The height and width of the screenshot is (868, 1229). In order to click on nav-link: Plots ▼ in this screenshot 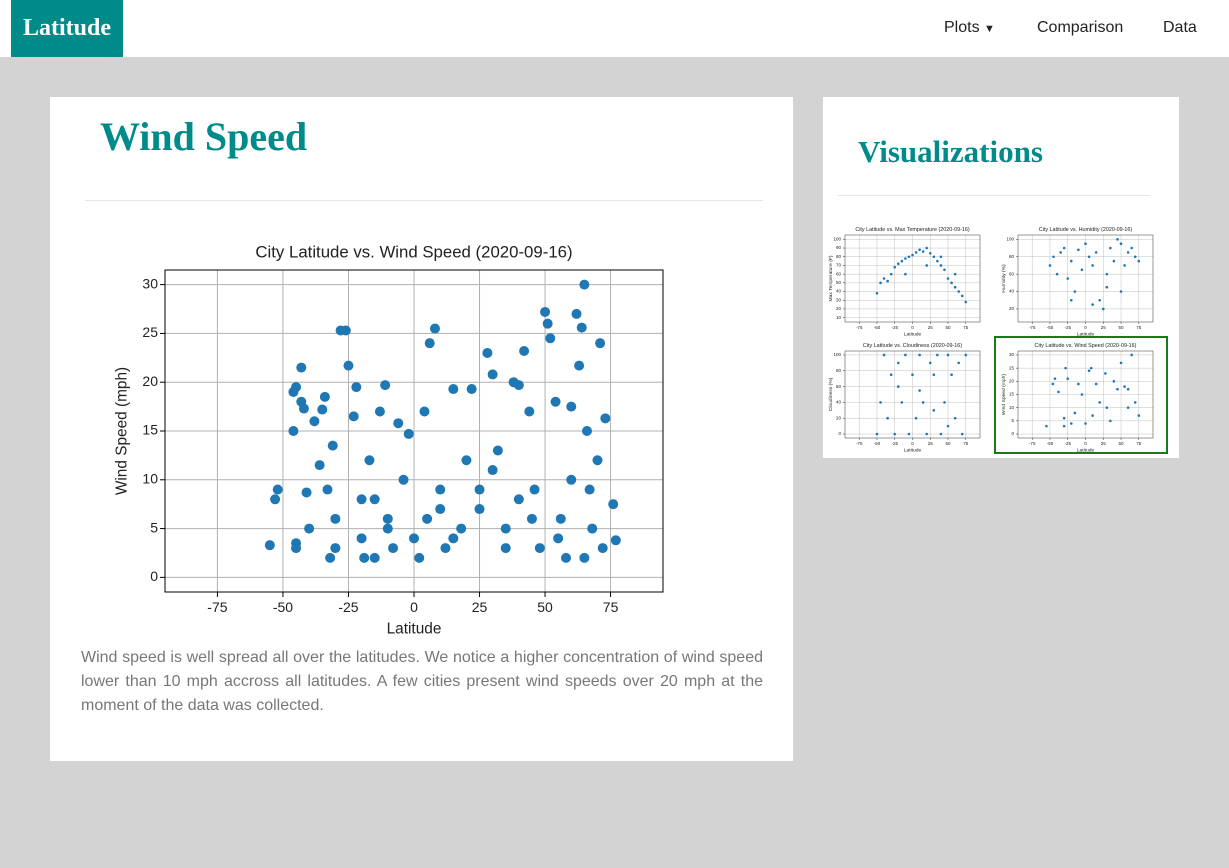, I will do `click(969, 28)`.